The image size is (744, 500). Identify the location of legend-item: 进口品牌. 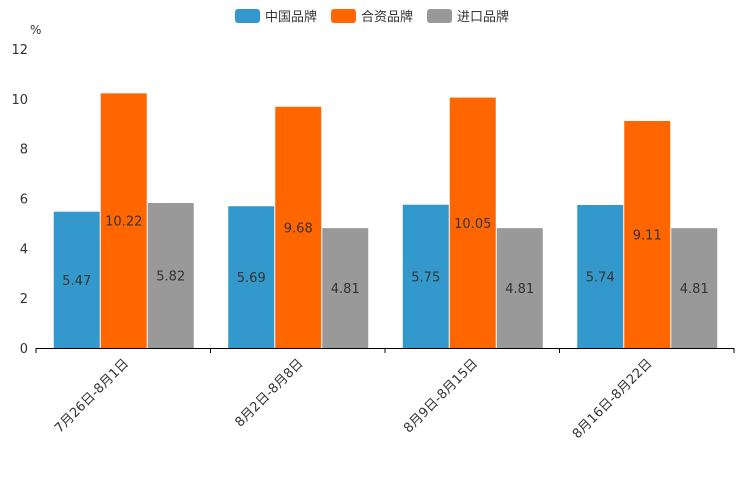
(468, 17).